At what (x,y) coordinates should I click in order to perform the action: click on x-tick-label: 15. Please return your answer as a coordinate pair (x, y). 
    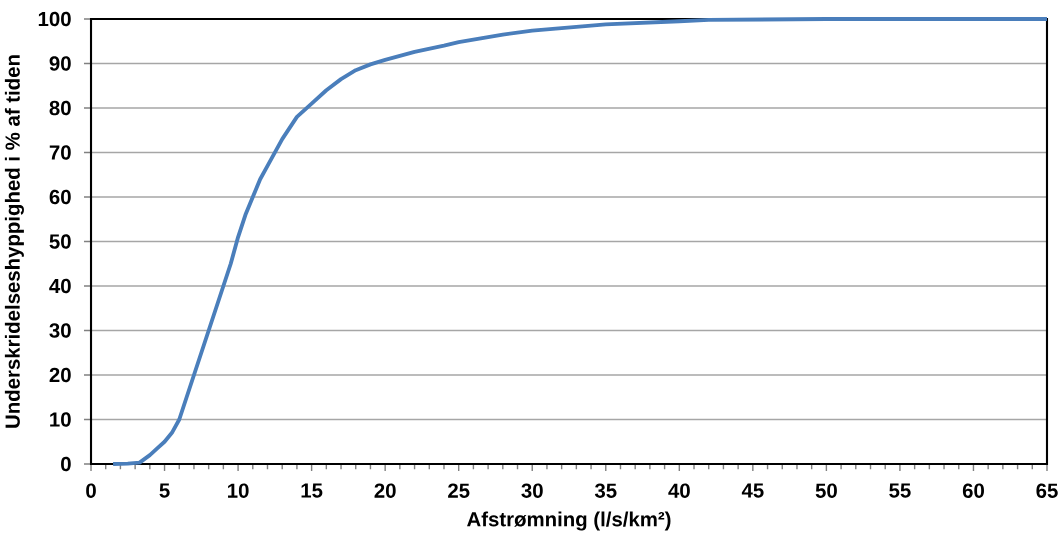
    Looking at the image, I should click on (312, 490).